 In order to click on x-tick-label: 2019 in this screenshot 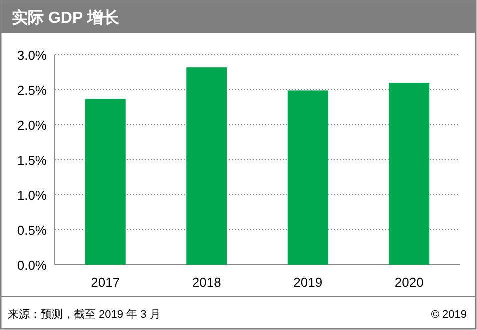, I will do `click(308, 282)`.